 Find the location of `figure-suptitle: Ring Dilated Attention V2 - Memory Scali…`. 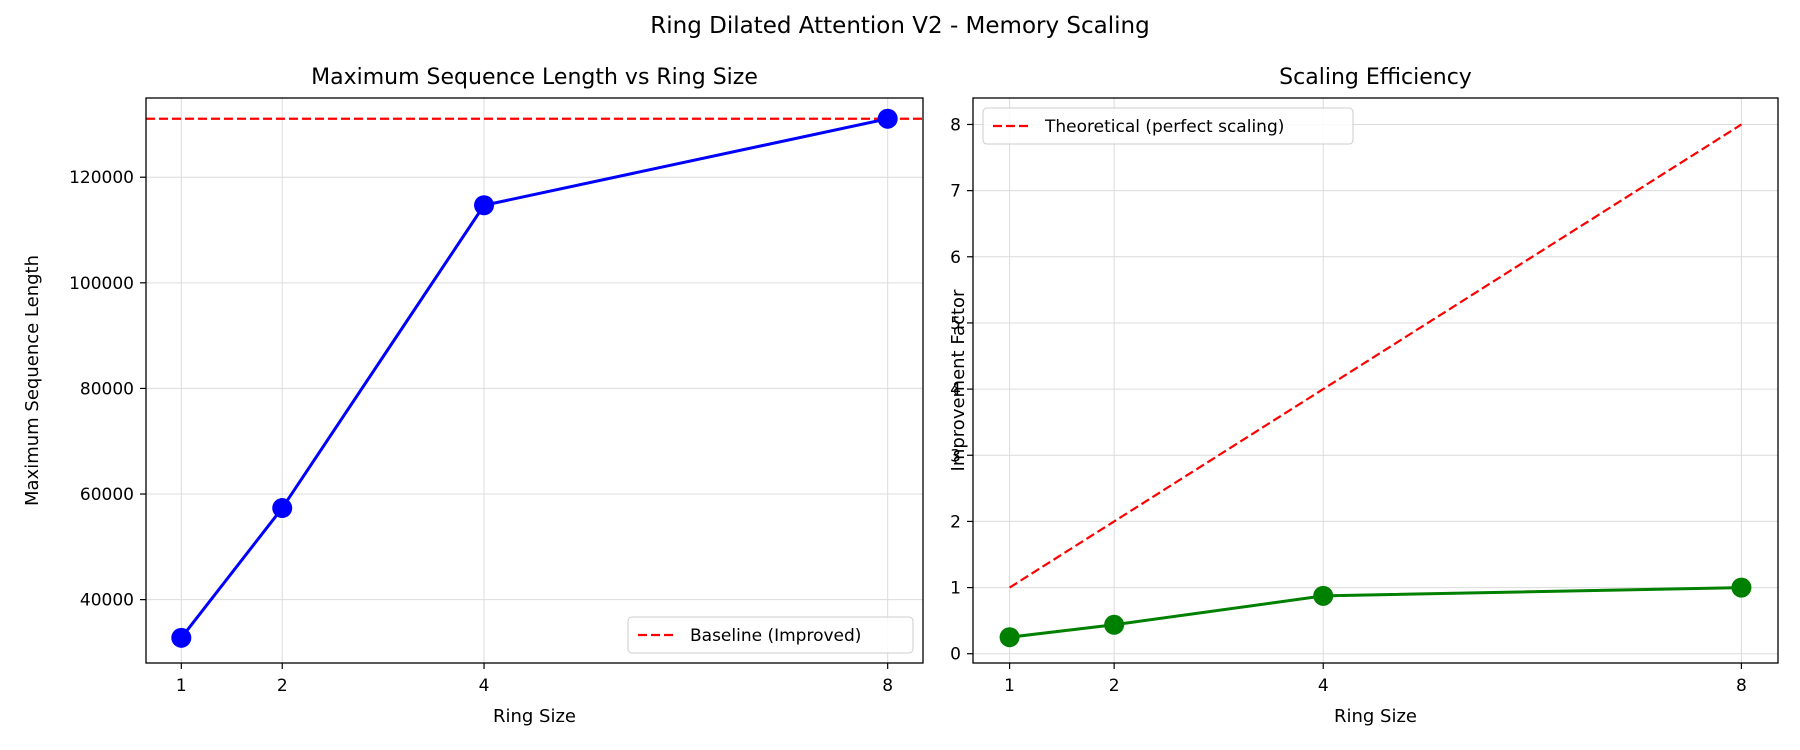

figure-suptitle: Ring Dilated Attention V2 - Memory Scali… is located at coordinates (899, 26).